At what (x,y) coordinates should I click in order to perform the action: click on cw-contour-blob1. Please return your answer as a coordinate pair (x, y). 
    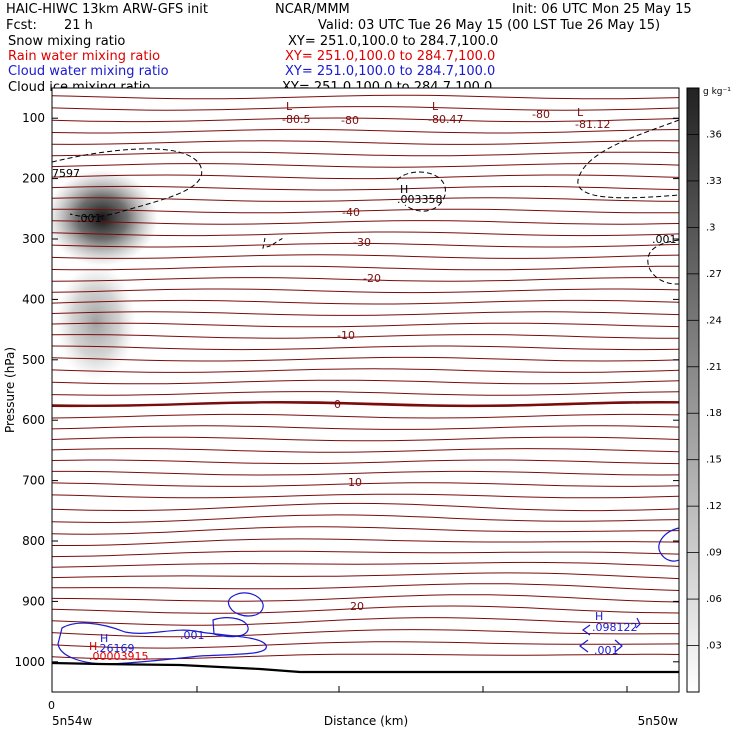
    Looking at the image, I should click on (245, 604).